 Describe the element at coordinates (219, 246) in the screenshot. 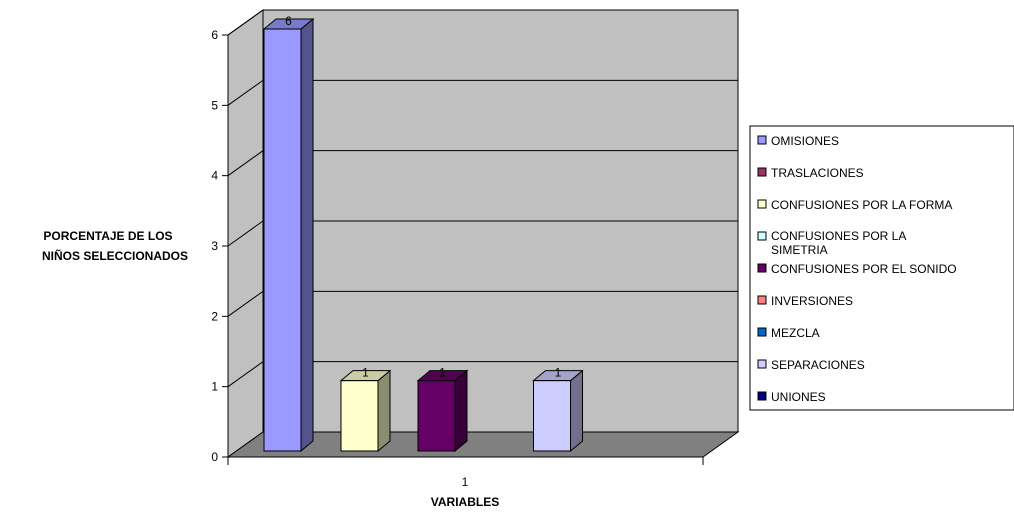

I see `y-ticks: 0 1 2 3 4 5 6` at that location.